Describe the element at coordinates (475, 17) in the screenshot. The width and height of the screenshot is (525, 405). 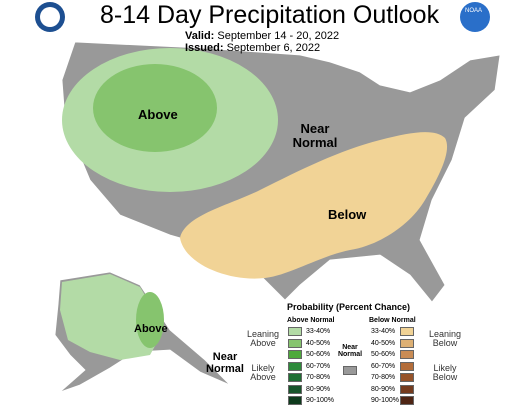
I see `noaa-logo` at that location.